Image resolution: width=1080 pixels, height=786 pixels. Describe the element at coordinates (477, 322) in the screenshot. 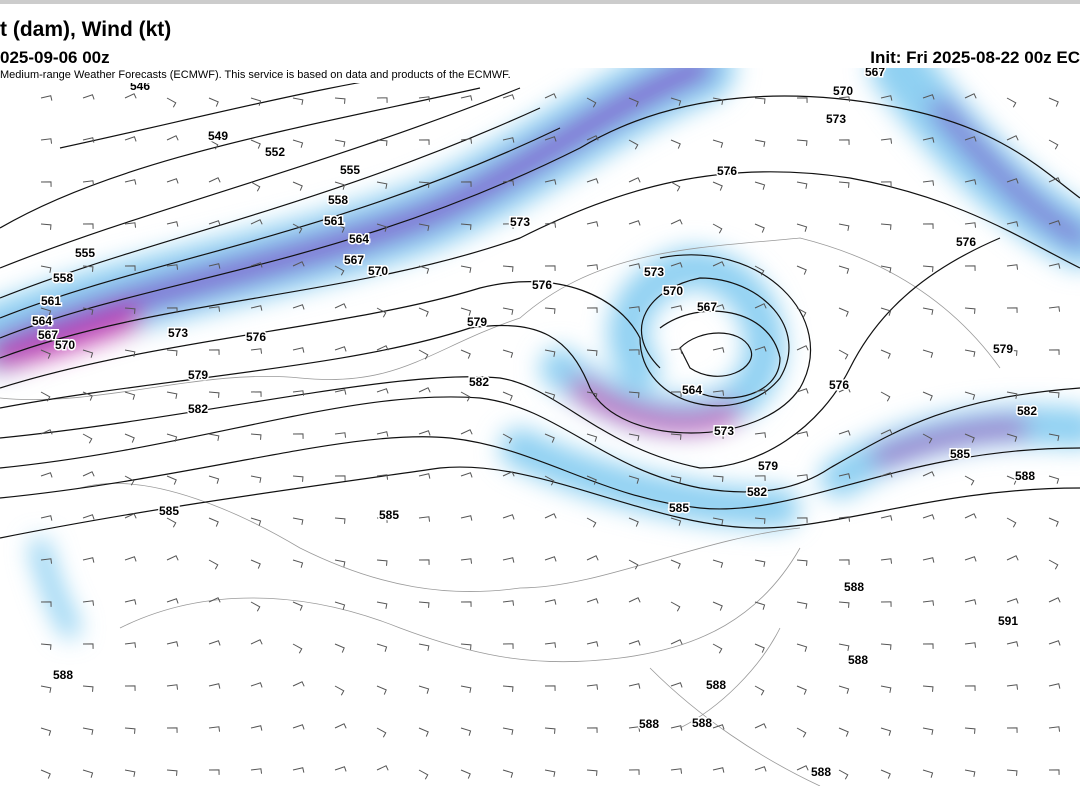

I see `contour-label: 579` at that location.